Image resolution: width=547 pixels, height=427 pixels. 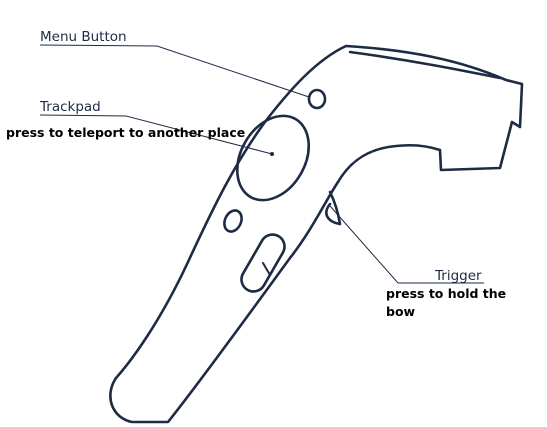 I want to click on menu-button-leader, so click(x=174, y=71).